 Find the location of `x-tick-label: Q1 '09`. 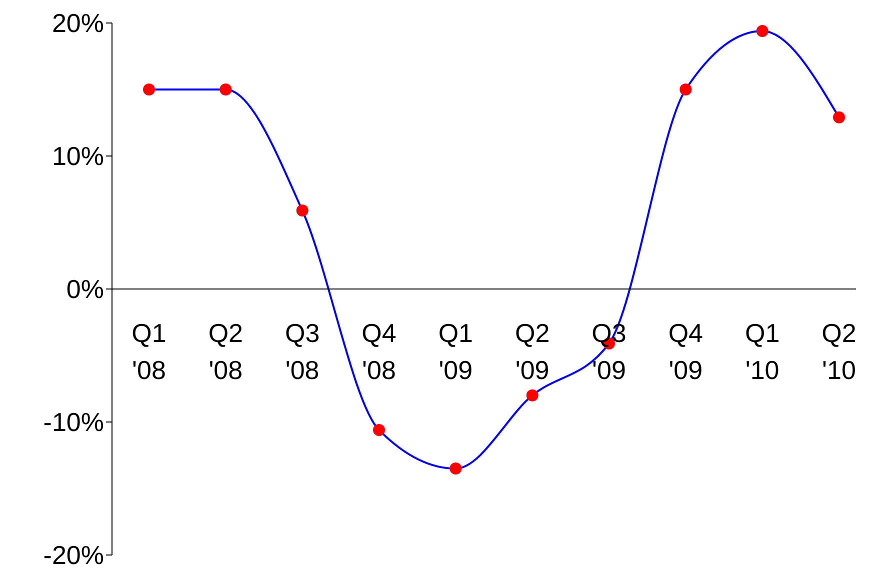

x-tick-label: Q1 '09 is located at coordinates (456, 351).